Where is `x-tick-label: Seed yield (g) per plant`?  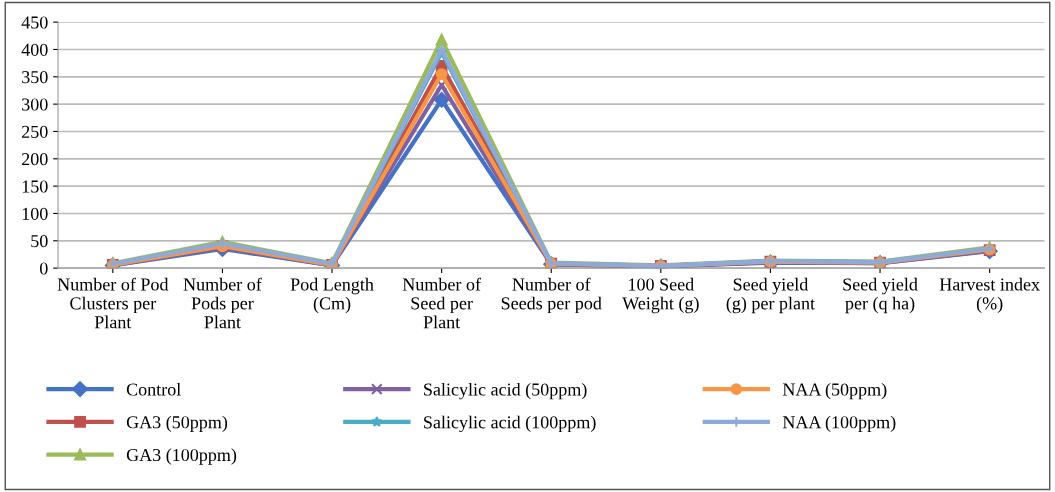
x-tick-label: Seed yield (g) per plant is located at coordinates (770, 295).